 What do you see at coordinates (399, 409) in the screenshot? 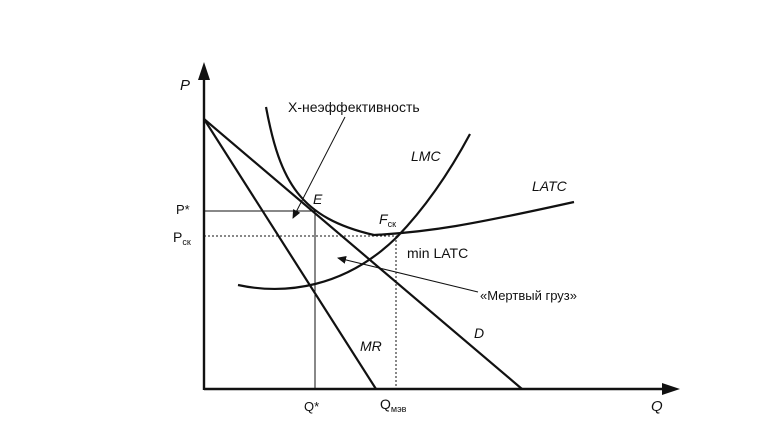
I see `q-mev-sub: мэв` at bounding box center [399, 409].